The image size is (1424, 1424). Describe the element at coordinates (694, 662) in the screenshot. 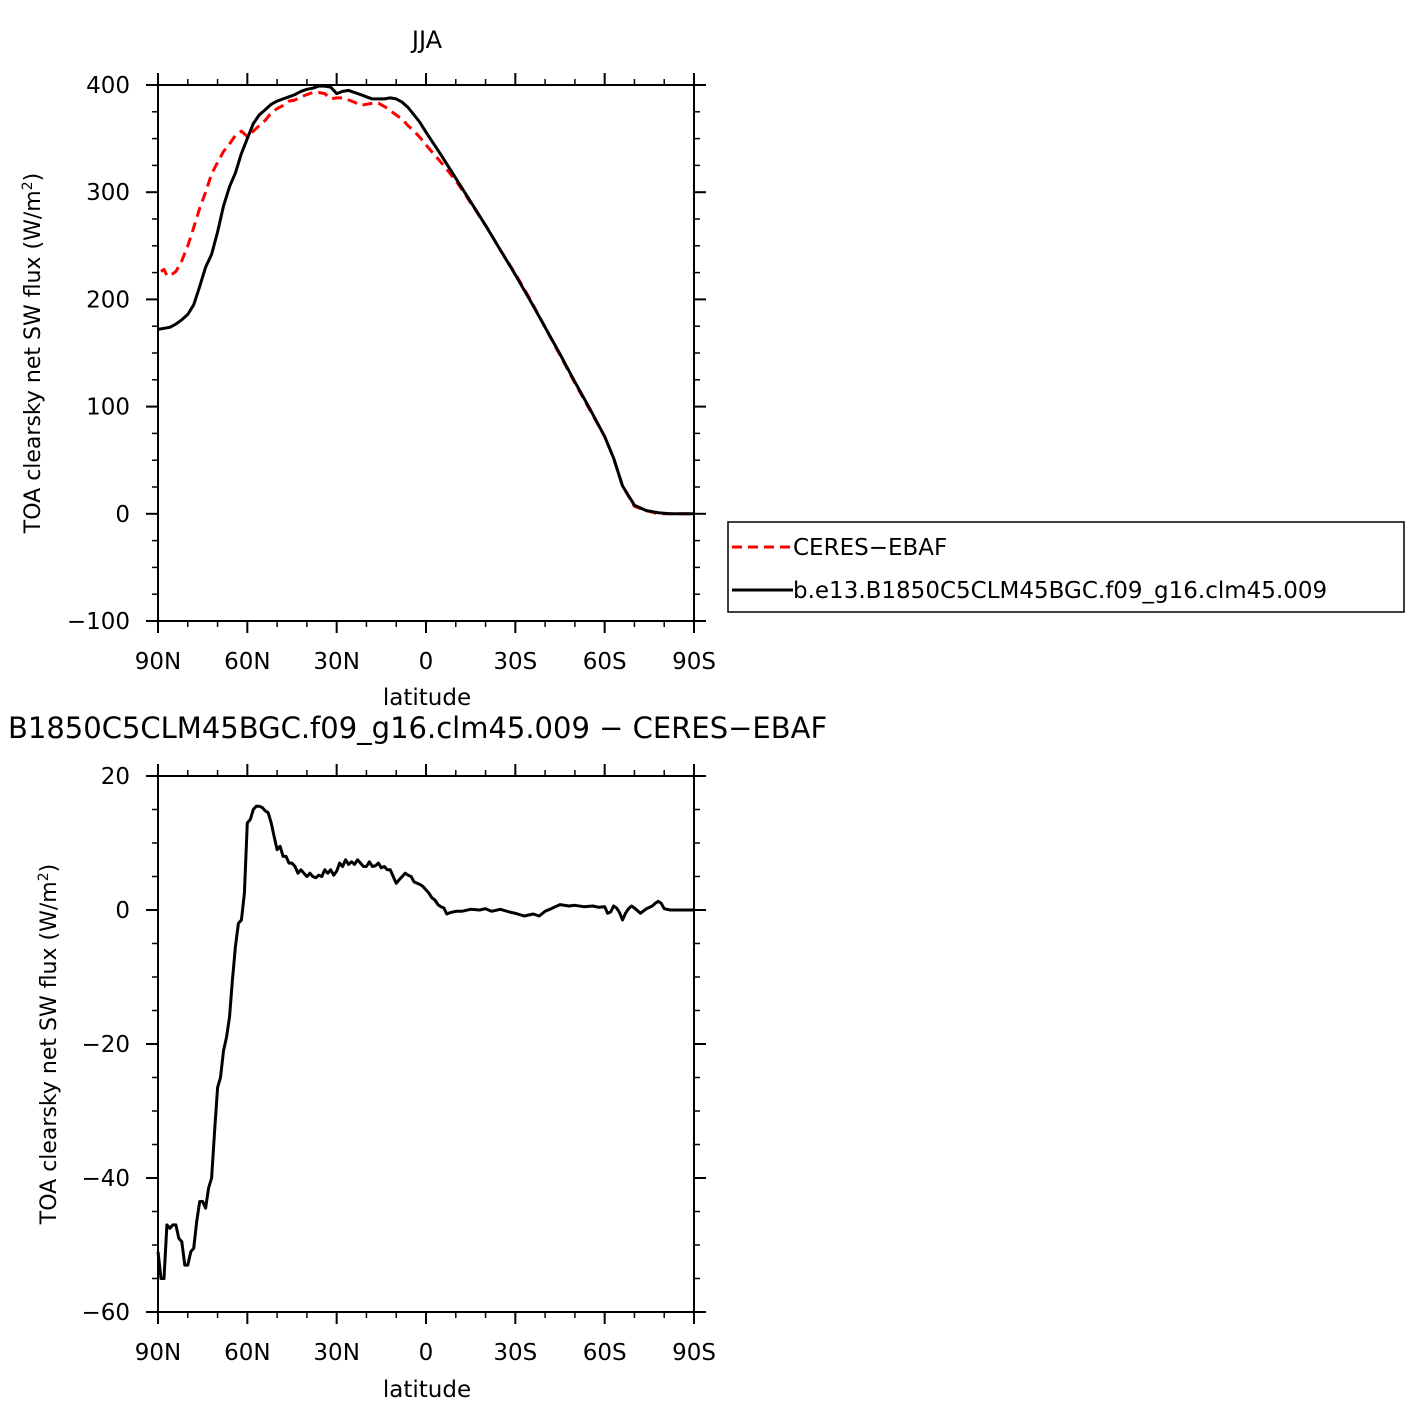

I see `top-x-tick-label: 90S` at that location.